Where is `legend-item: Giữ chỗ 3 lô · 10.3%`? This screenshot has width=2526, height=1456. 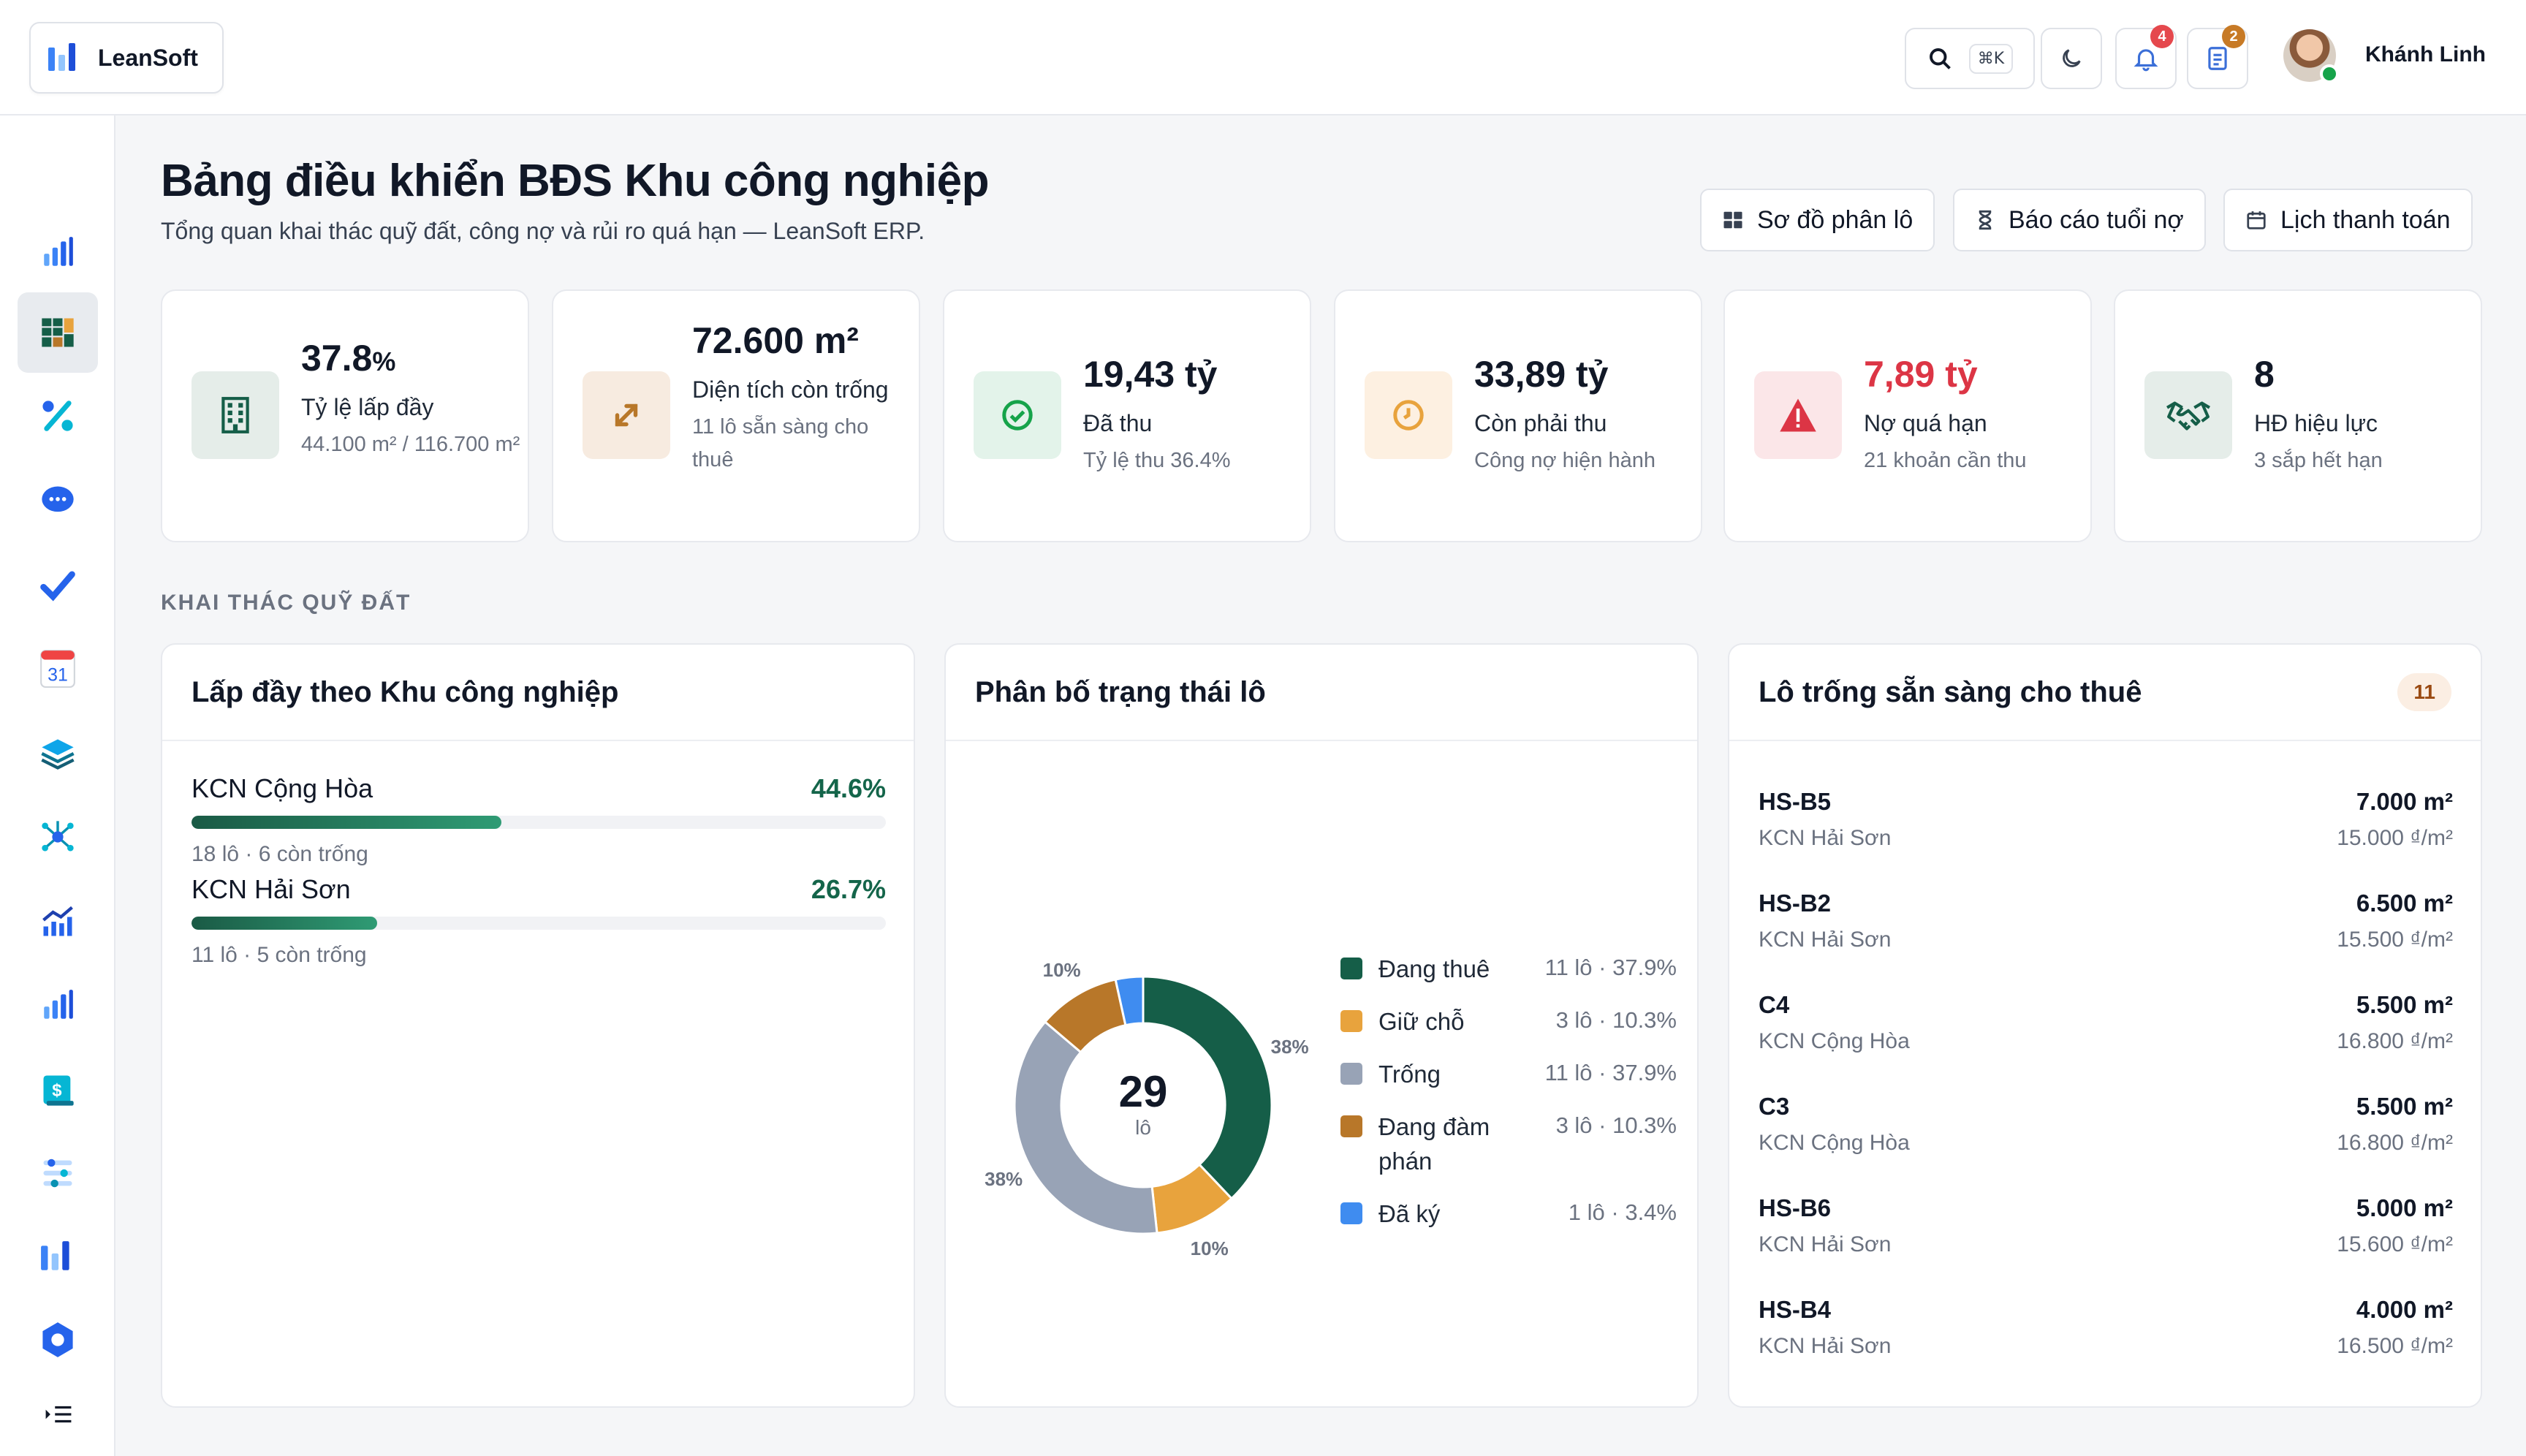 legend-item: Giữ chỗ 3 lô · 10.3% is located at coordinates (1508, 1021).